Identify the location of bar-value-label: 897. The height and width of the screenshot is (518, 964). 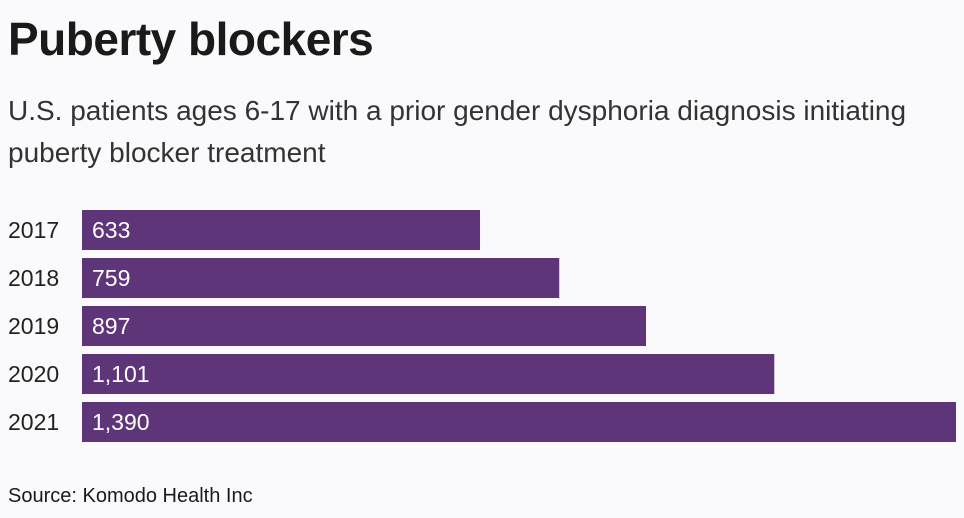
(111, 326).